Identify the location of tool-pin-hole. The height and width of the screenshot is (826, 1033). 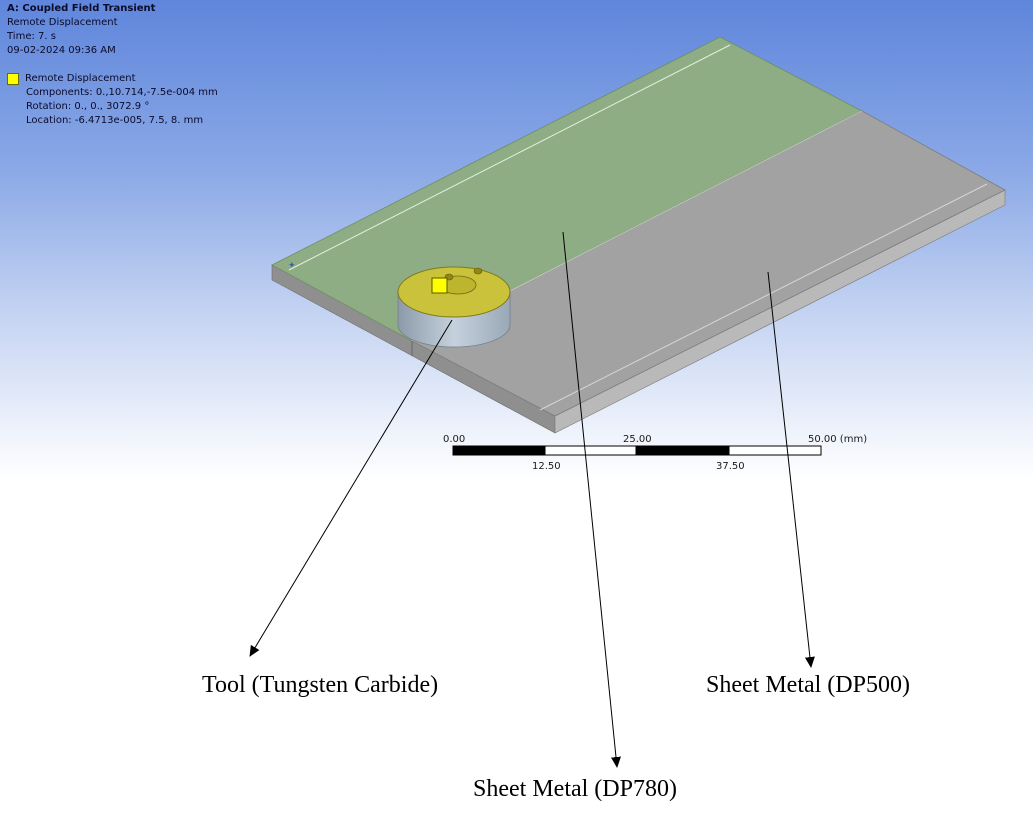
(478, 271).